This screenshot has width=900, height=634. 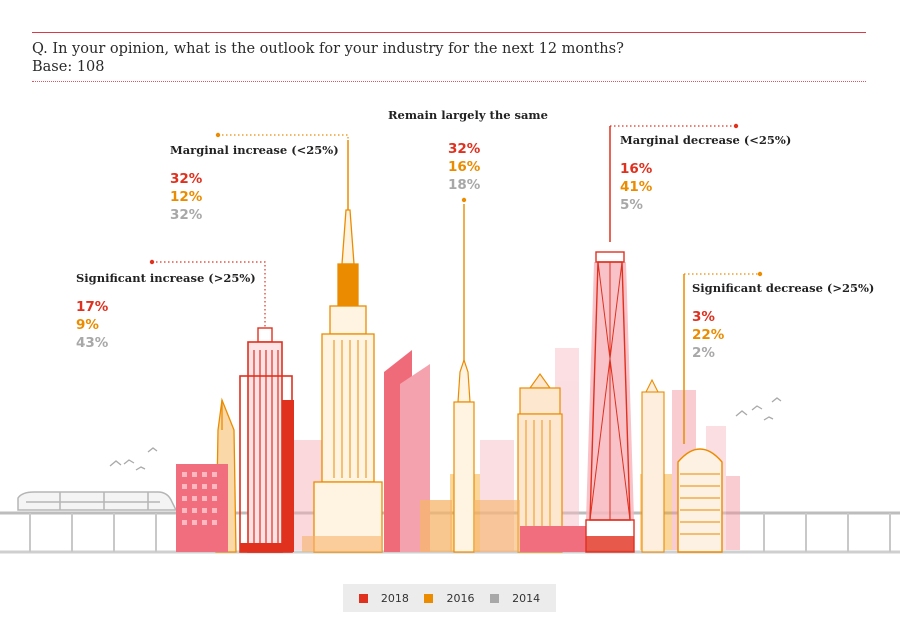 I want to click on red-slabs, so click(x=407, y=451).